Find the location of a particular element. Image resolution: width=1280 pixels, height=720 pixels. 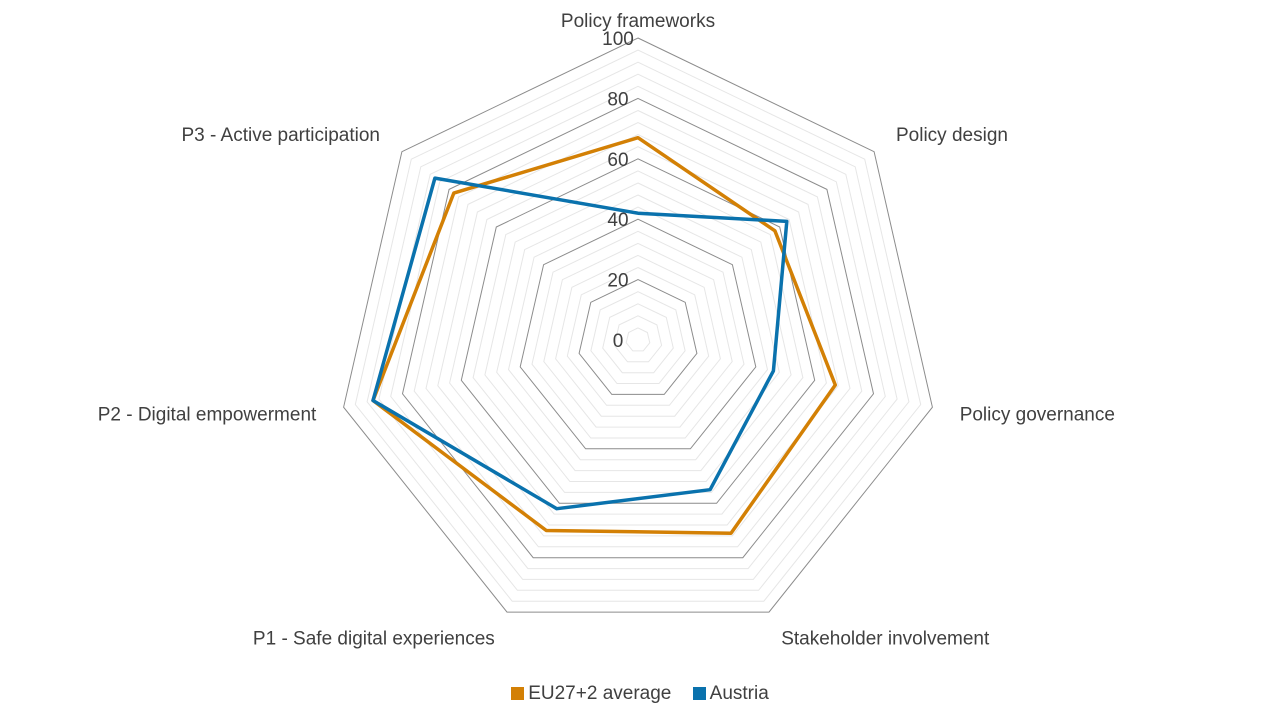

tick-label: 0 is located at coordinates (618, 341).